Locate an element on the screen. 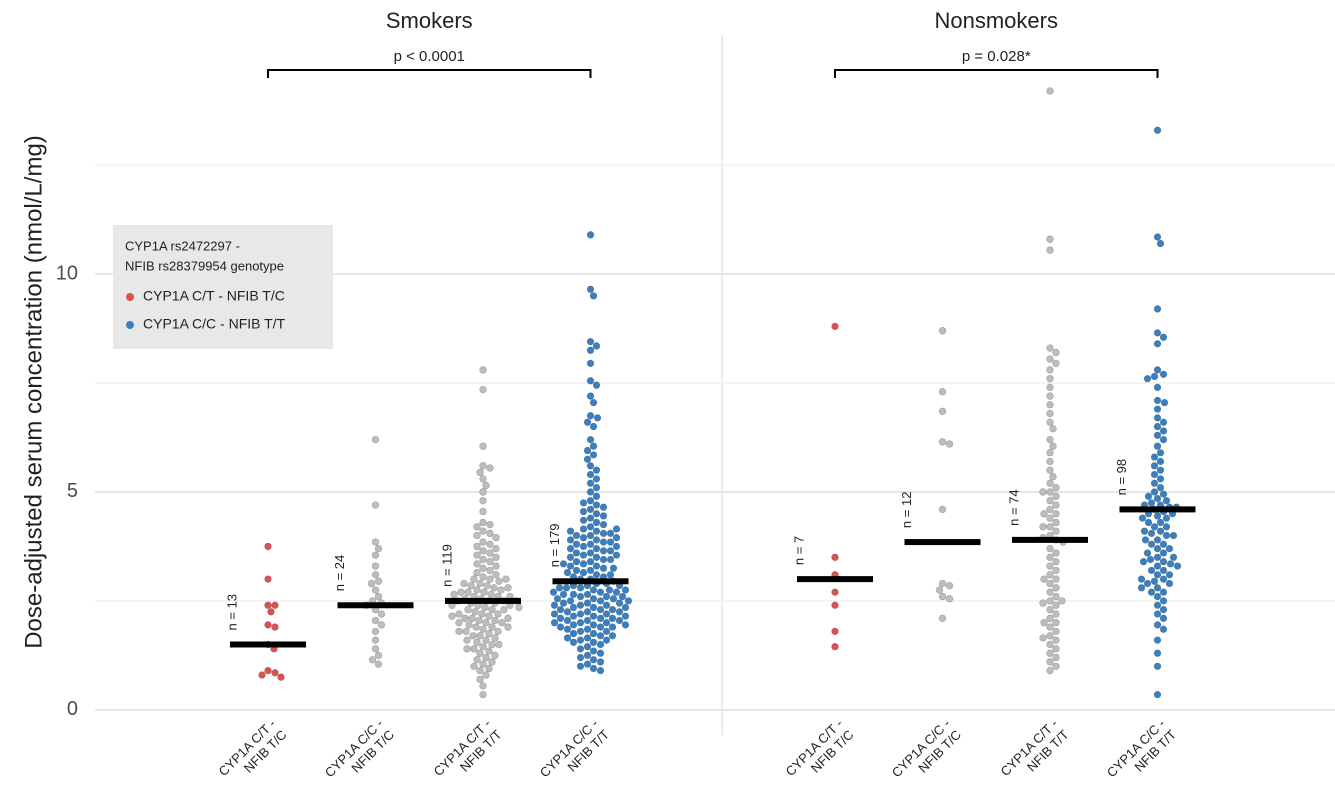  p-value-annotation: p = 0.028* is located at coordinates (996, 56).